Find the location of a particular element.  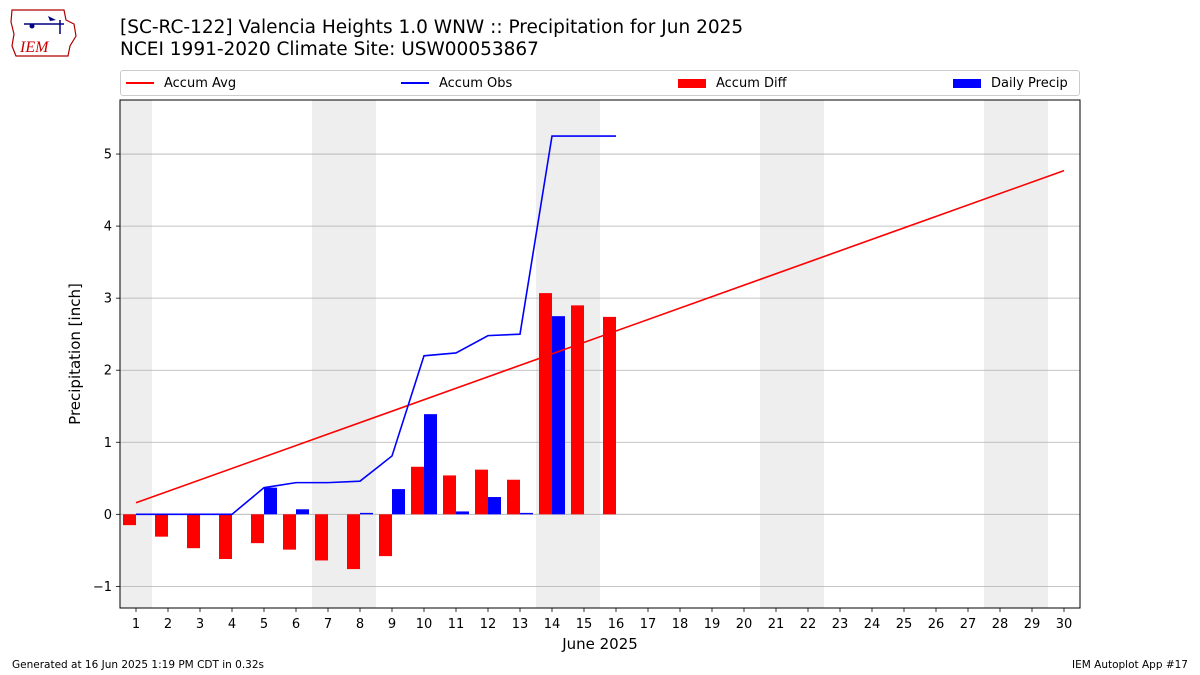

xtick-label-18: 18 is located at coordinates (680, 624).